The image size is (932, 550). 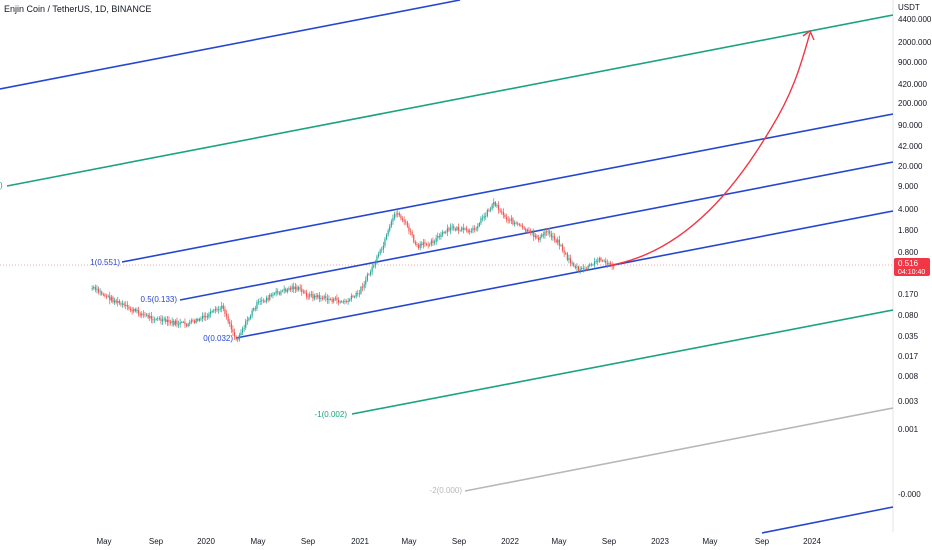 I want to click on x-tick-label: 2024, so click(x=812, y=541).